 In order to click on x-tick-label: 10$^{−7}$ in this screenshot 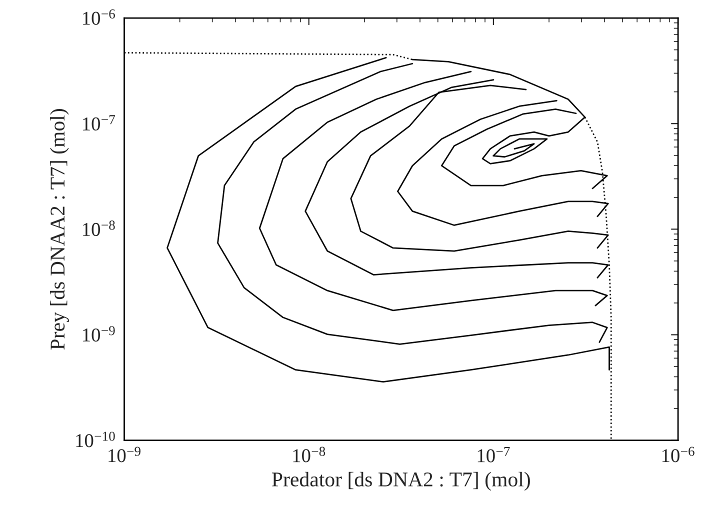, I will do `click(494, 454)`.